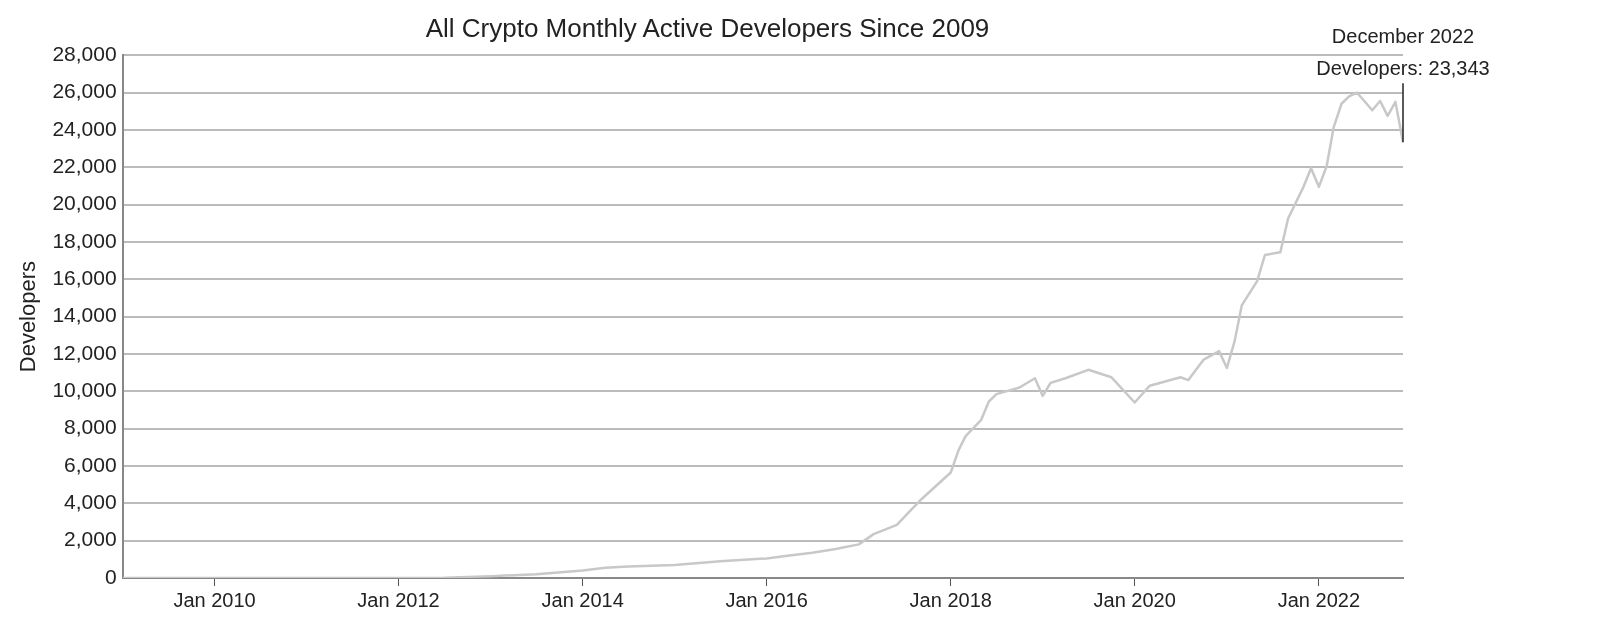 Image resolution: width=1597 pixels, height=630 pixels. What do you see at coordinates (1318, 599) in the screenshot?
I see `x-tick-label: Jan 2022` at bounding box center [1318, 599].